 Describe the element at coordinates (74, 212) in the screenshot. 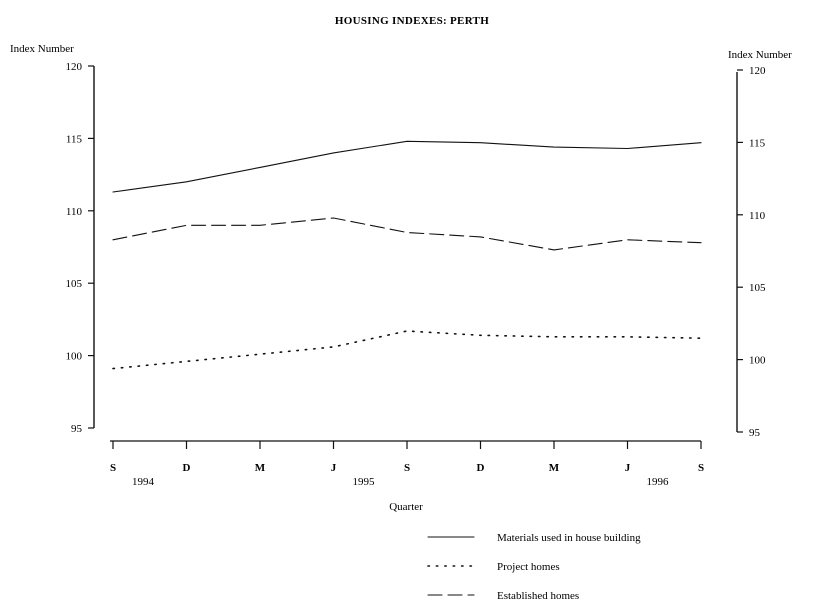

I see `y-tick-label-left: 110` at that location.